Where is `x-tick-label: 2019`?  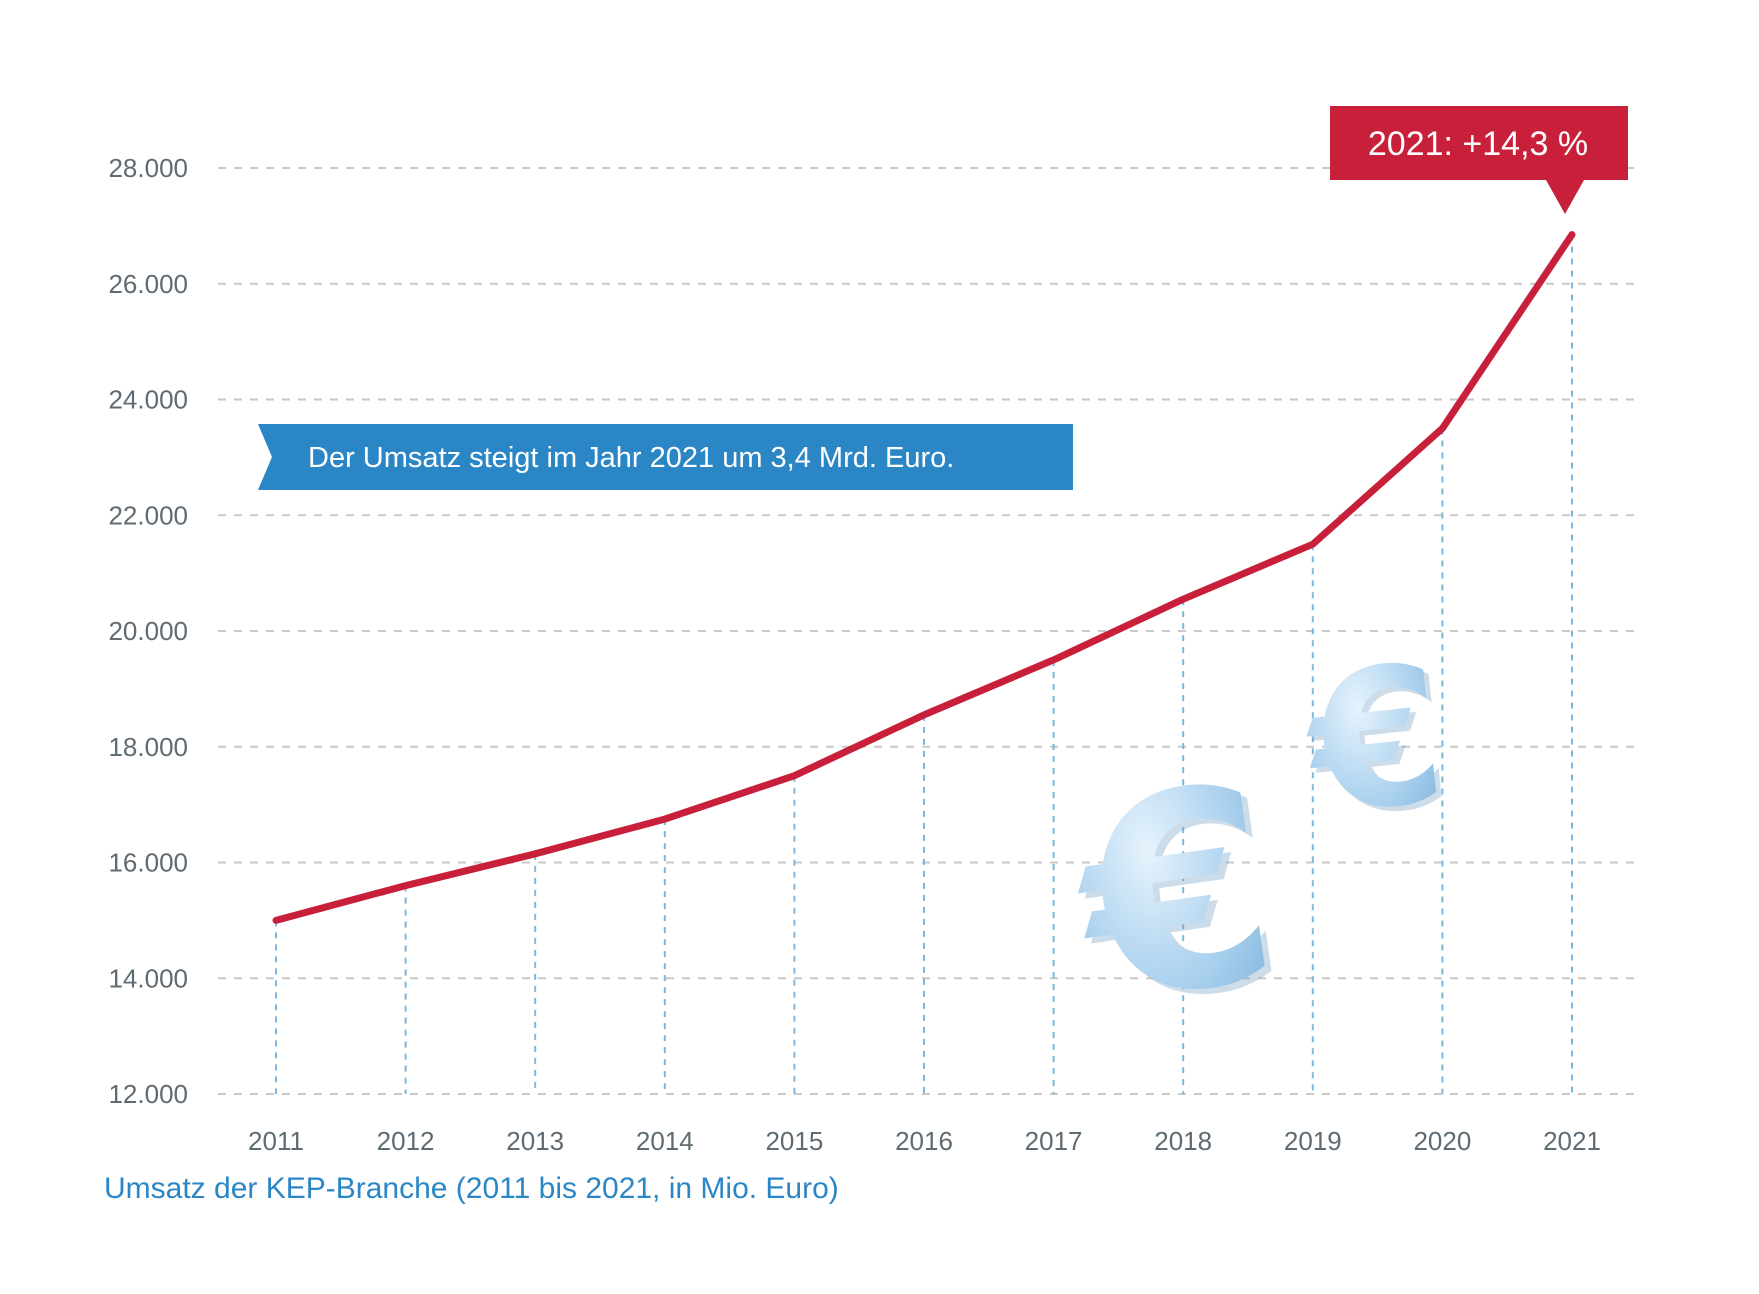 x-tick-label: 2019 is located at coordinates (1313, 1141).